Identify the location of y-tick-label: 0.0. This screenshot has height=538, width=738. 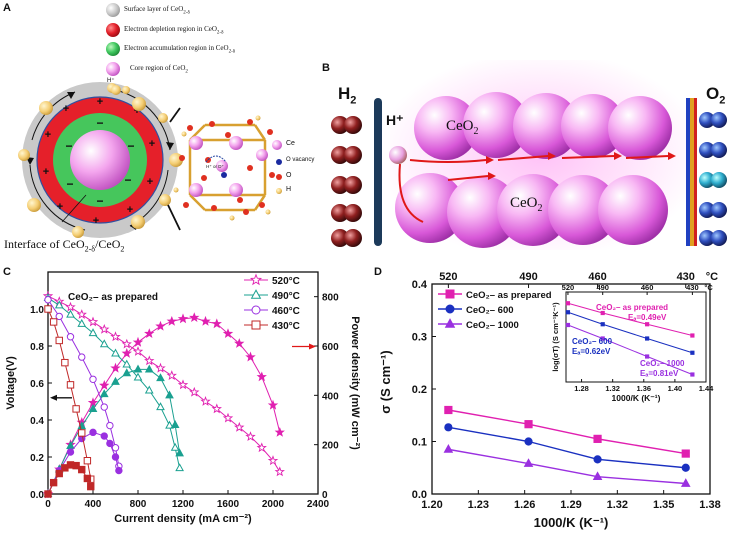
(419, 495).